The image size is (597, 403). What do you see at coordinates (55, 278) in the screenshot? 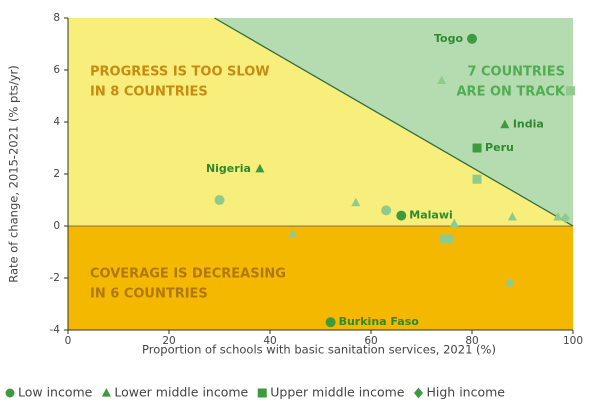
I see `y-tick-label: -2` at bounding box center [55, 278].